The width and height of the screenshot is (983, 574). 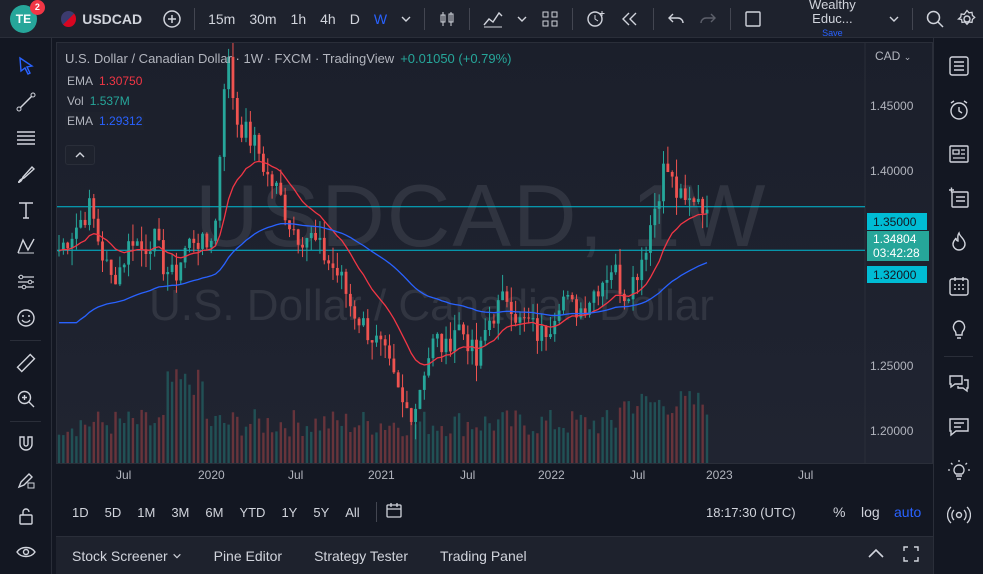 What do you see at coordinates (26, 444) in the screenshot?
I see `magnet-tool` at bounding box center [26, 444].